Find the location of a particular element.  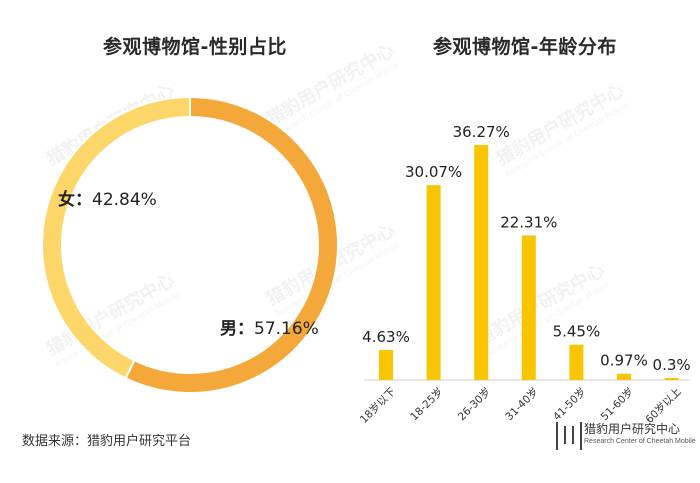

x-tick-label: 31-40岁 is located at coordinates (522, 404).